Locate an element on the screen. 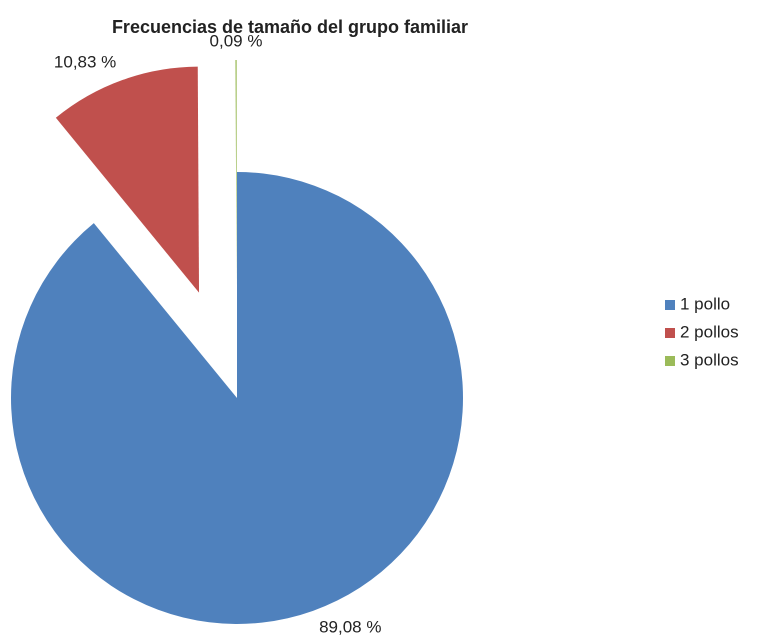 The image size is (768, 641). data-label: 10,83 % is located at coordinates (85, 62).